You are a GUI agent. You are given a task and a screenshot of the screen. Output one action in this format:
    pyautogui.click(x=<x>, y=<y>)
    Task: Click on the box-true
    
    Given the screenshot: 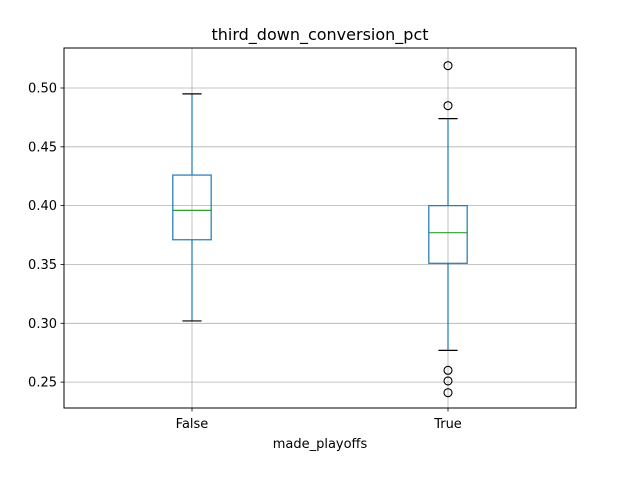 What is the action you would take?
    pyautogui.click(x=448, y=229)
    